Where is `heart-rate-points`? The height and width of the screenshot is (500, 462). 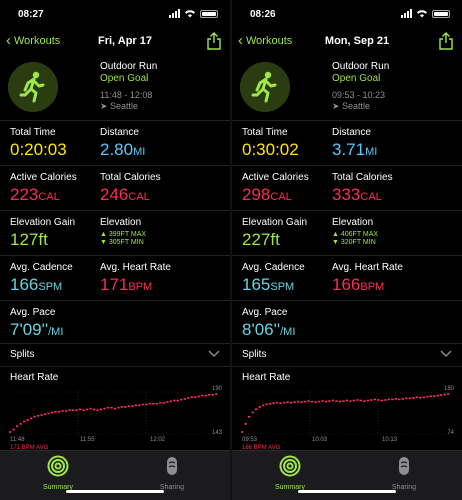 heart-rate-points is located at coordinates (113, 413).